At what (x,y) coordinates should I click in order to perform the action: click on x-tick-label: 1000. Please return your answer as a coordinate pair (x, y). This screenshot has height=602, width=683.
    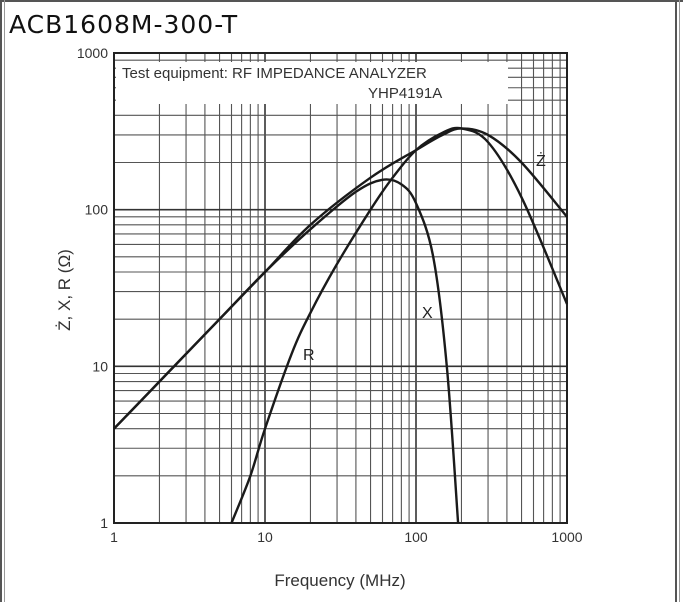
    Looking at the image, I should click on (566, 537).